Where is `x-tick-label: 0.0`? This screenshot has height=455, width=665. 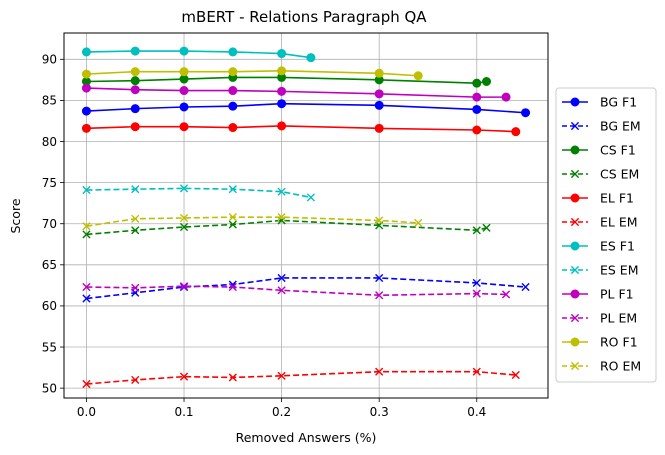
x-tick-label: 0.0 is located at coordinates (86, 412).